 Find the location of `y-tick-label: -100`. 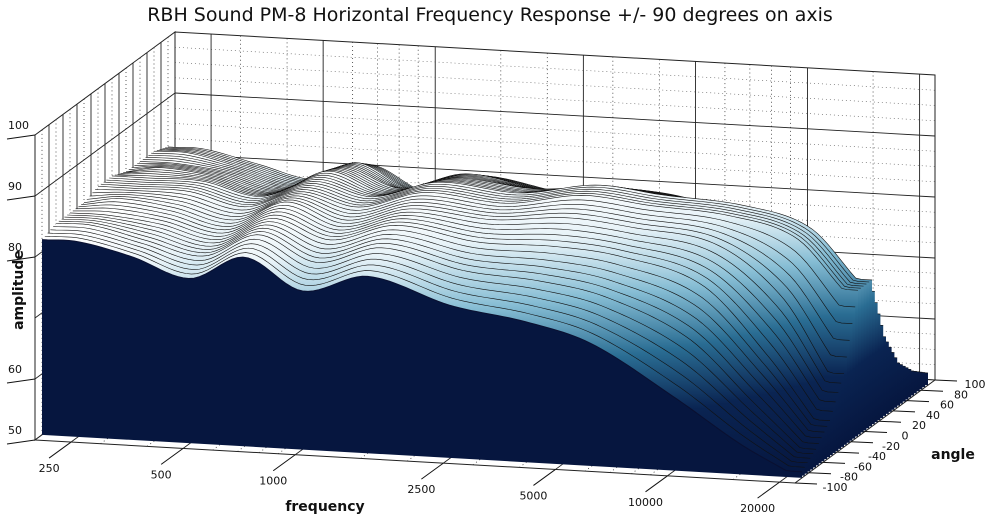

y-tick-label: -100 is located at coordinates (835, 487).